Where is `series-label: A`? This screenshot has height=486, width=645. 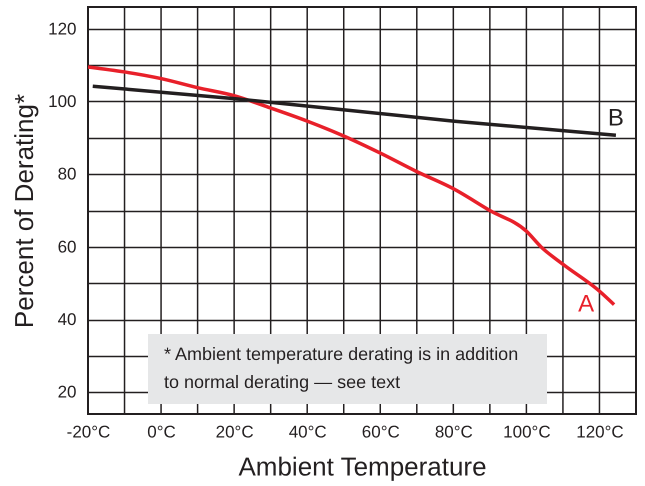
series-label: A is located at coordinates (586, 304).